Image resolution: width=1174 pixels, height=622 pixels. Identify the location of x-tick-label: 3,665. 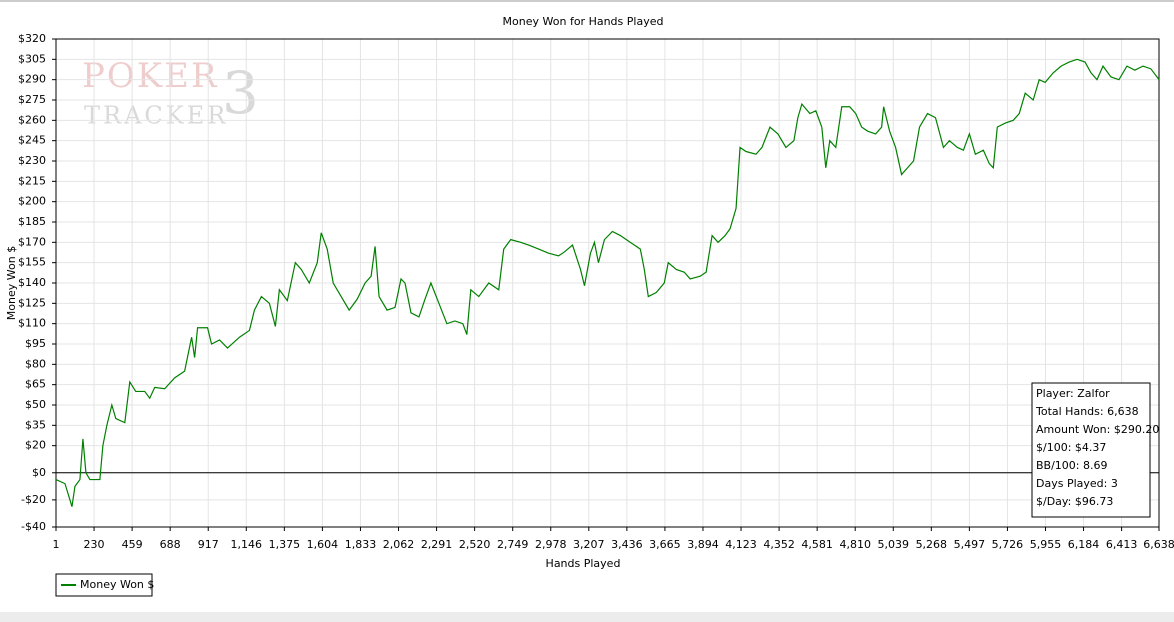
(665, 544).